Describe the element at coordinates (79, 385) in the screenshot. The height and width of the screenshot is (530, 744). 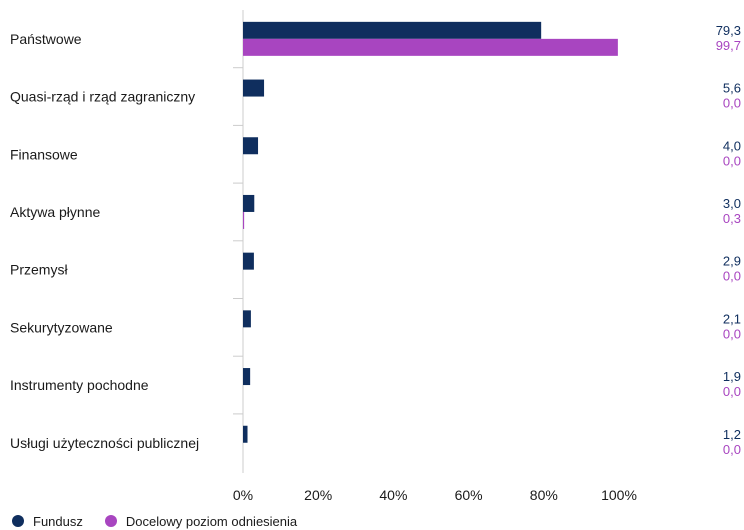
I see `category-label: Instrumenty pochodne` at that location.